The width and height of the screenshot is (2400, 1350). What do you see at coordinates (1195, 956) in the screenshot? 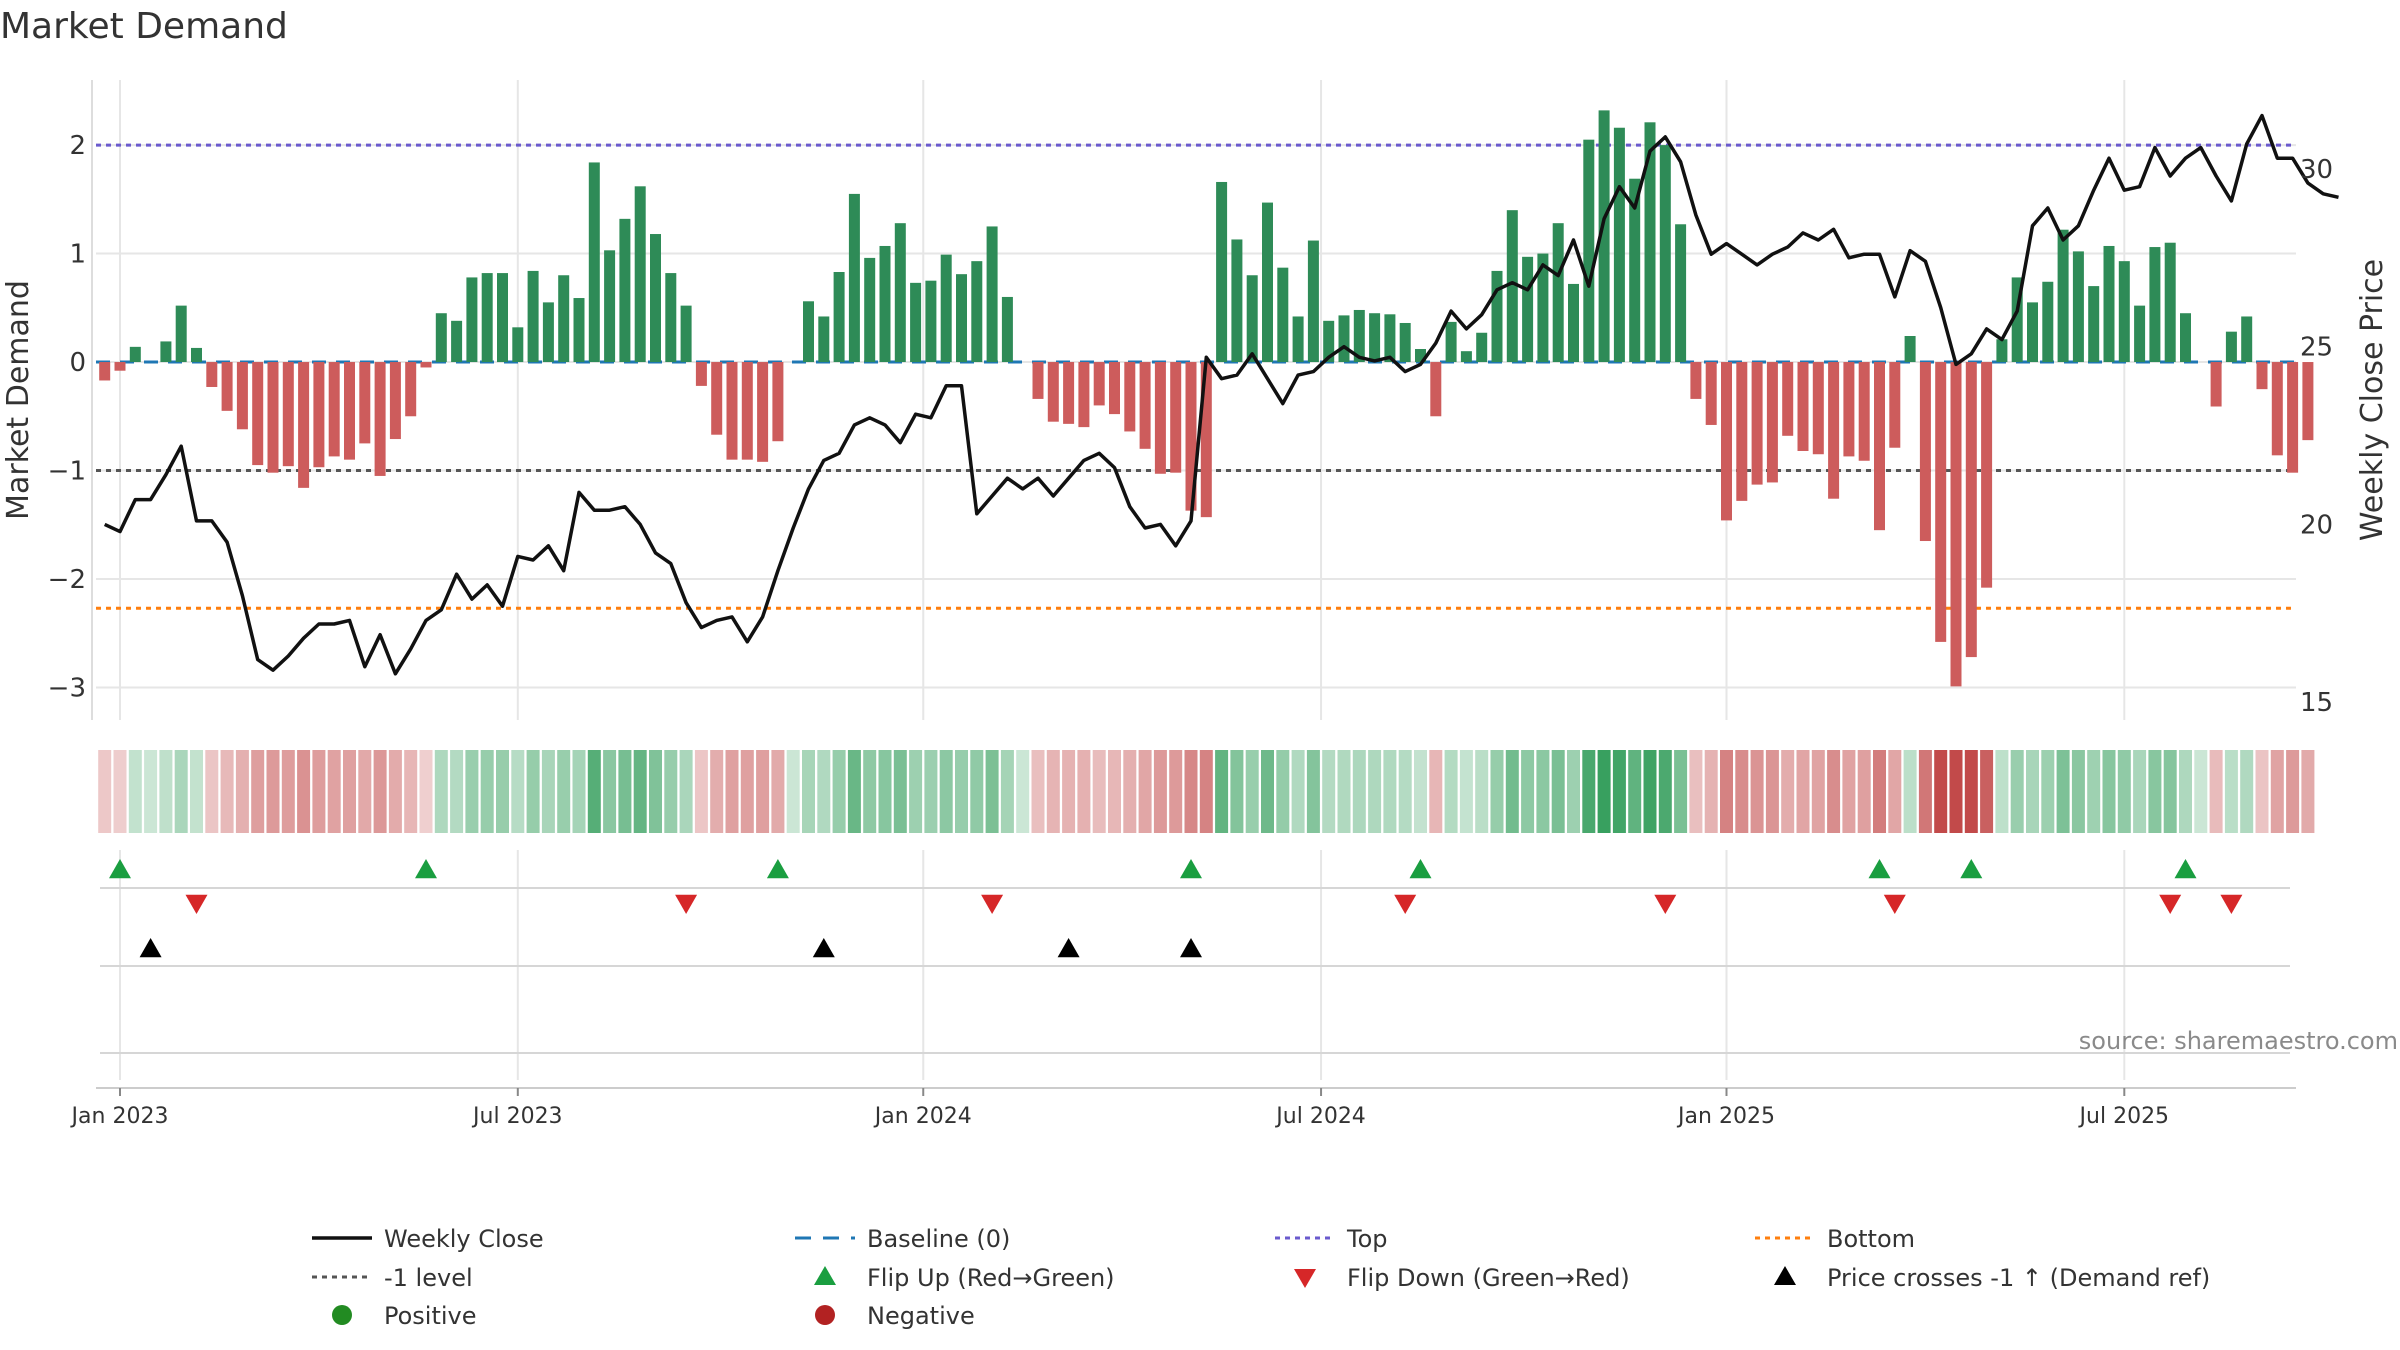
I see `event-markers` at bounding box center [1195, 956].